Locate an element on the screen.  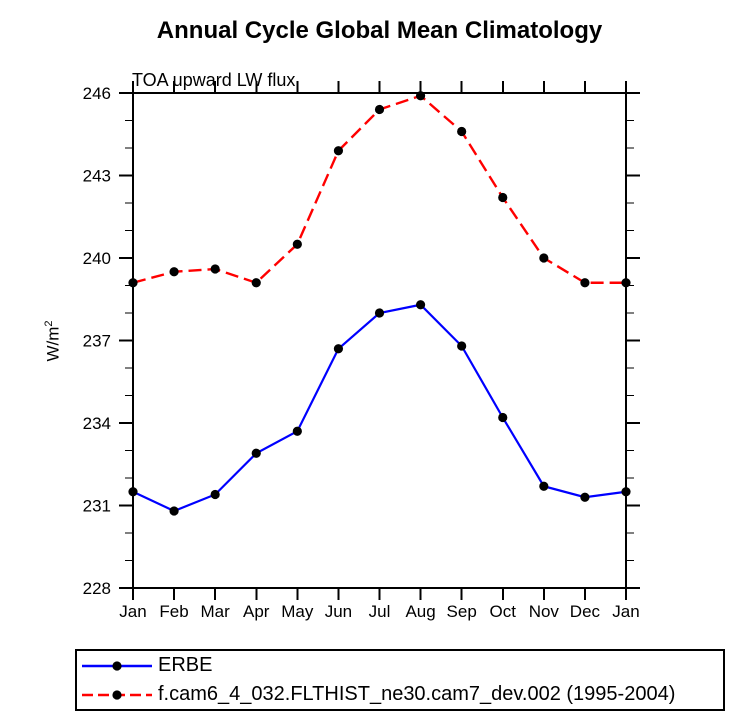
x-tick-label: Dec is located at coordinates (585, 611).